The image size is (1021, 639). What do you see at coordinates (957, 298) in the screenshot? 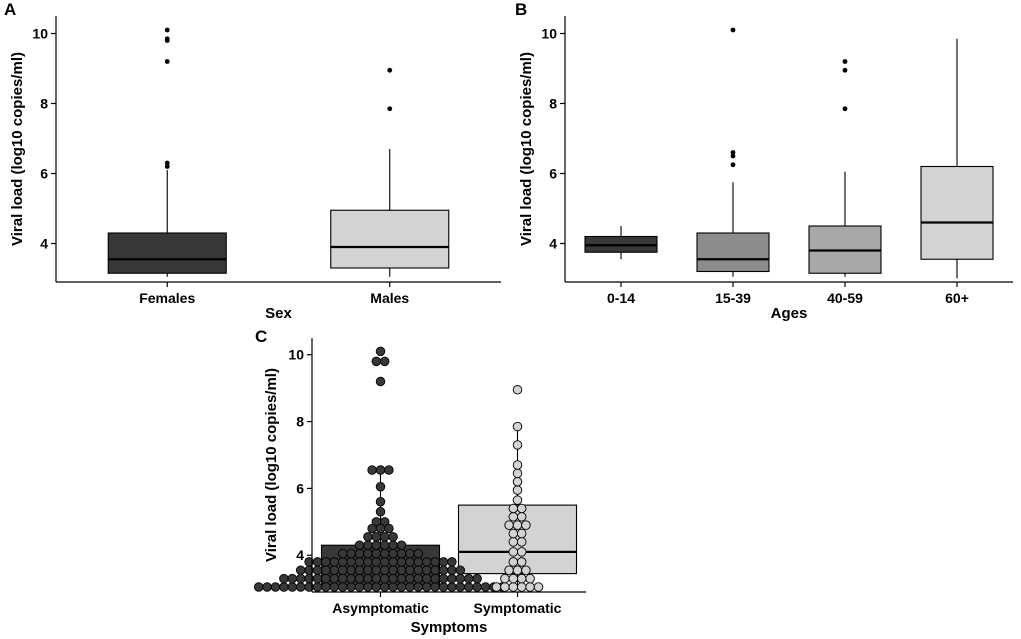
I see `x-tick-label: 60+` at bounding box center [957, 298].